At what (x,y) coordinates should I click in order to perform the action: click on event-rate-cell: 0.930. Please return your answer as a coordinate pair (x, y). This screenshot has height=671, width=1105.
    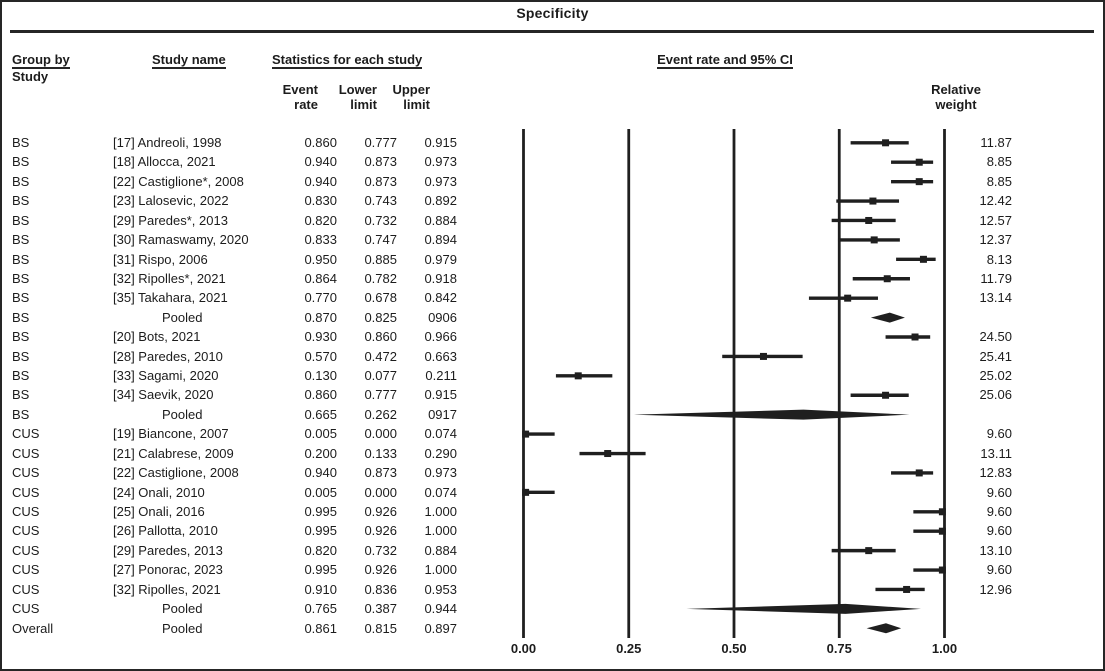
    Looking at the image, I should click on (320, 337).